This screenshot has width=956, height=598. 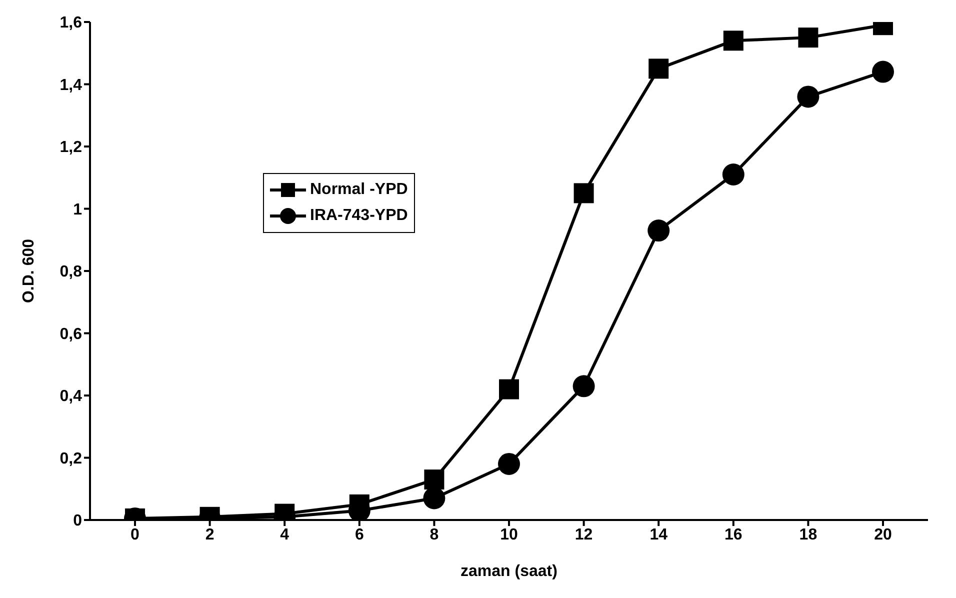 I want to click on x-axis-title: zaman (saat), so click(x=509, y=571).